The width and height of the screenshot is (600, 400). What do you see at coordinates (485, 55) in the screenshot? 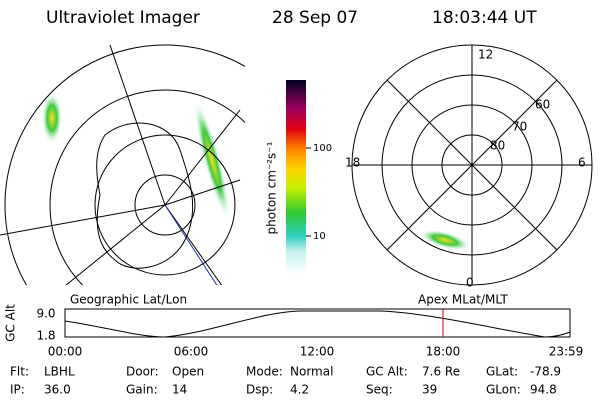
I see `mlt-label: 12` at bounding box center [485, 55].